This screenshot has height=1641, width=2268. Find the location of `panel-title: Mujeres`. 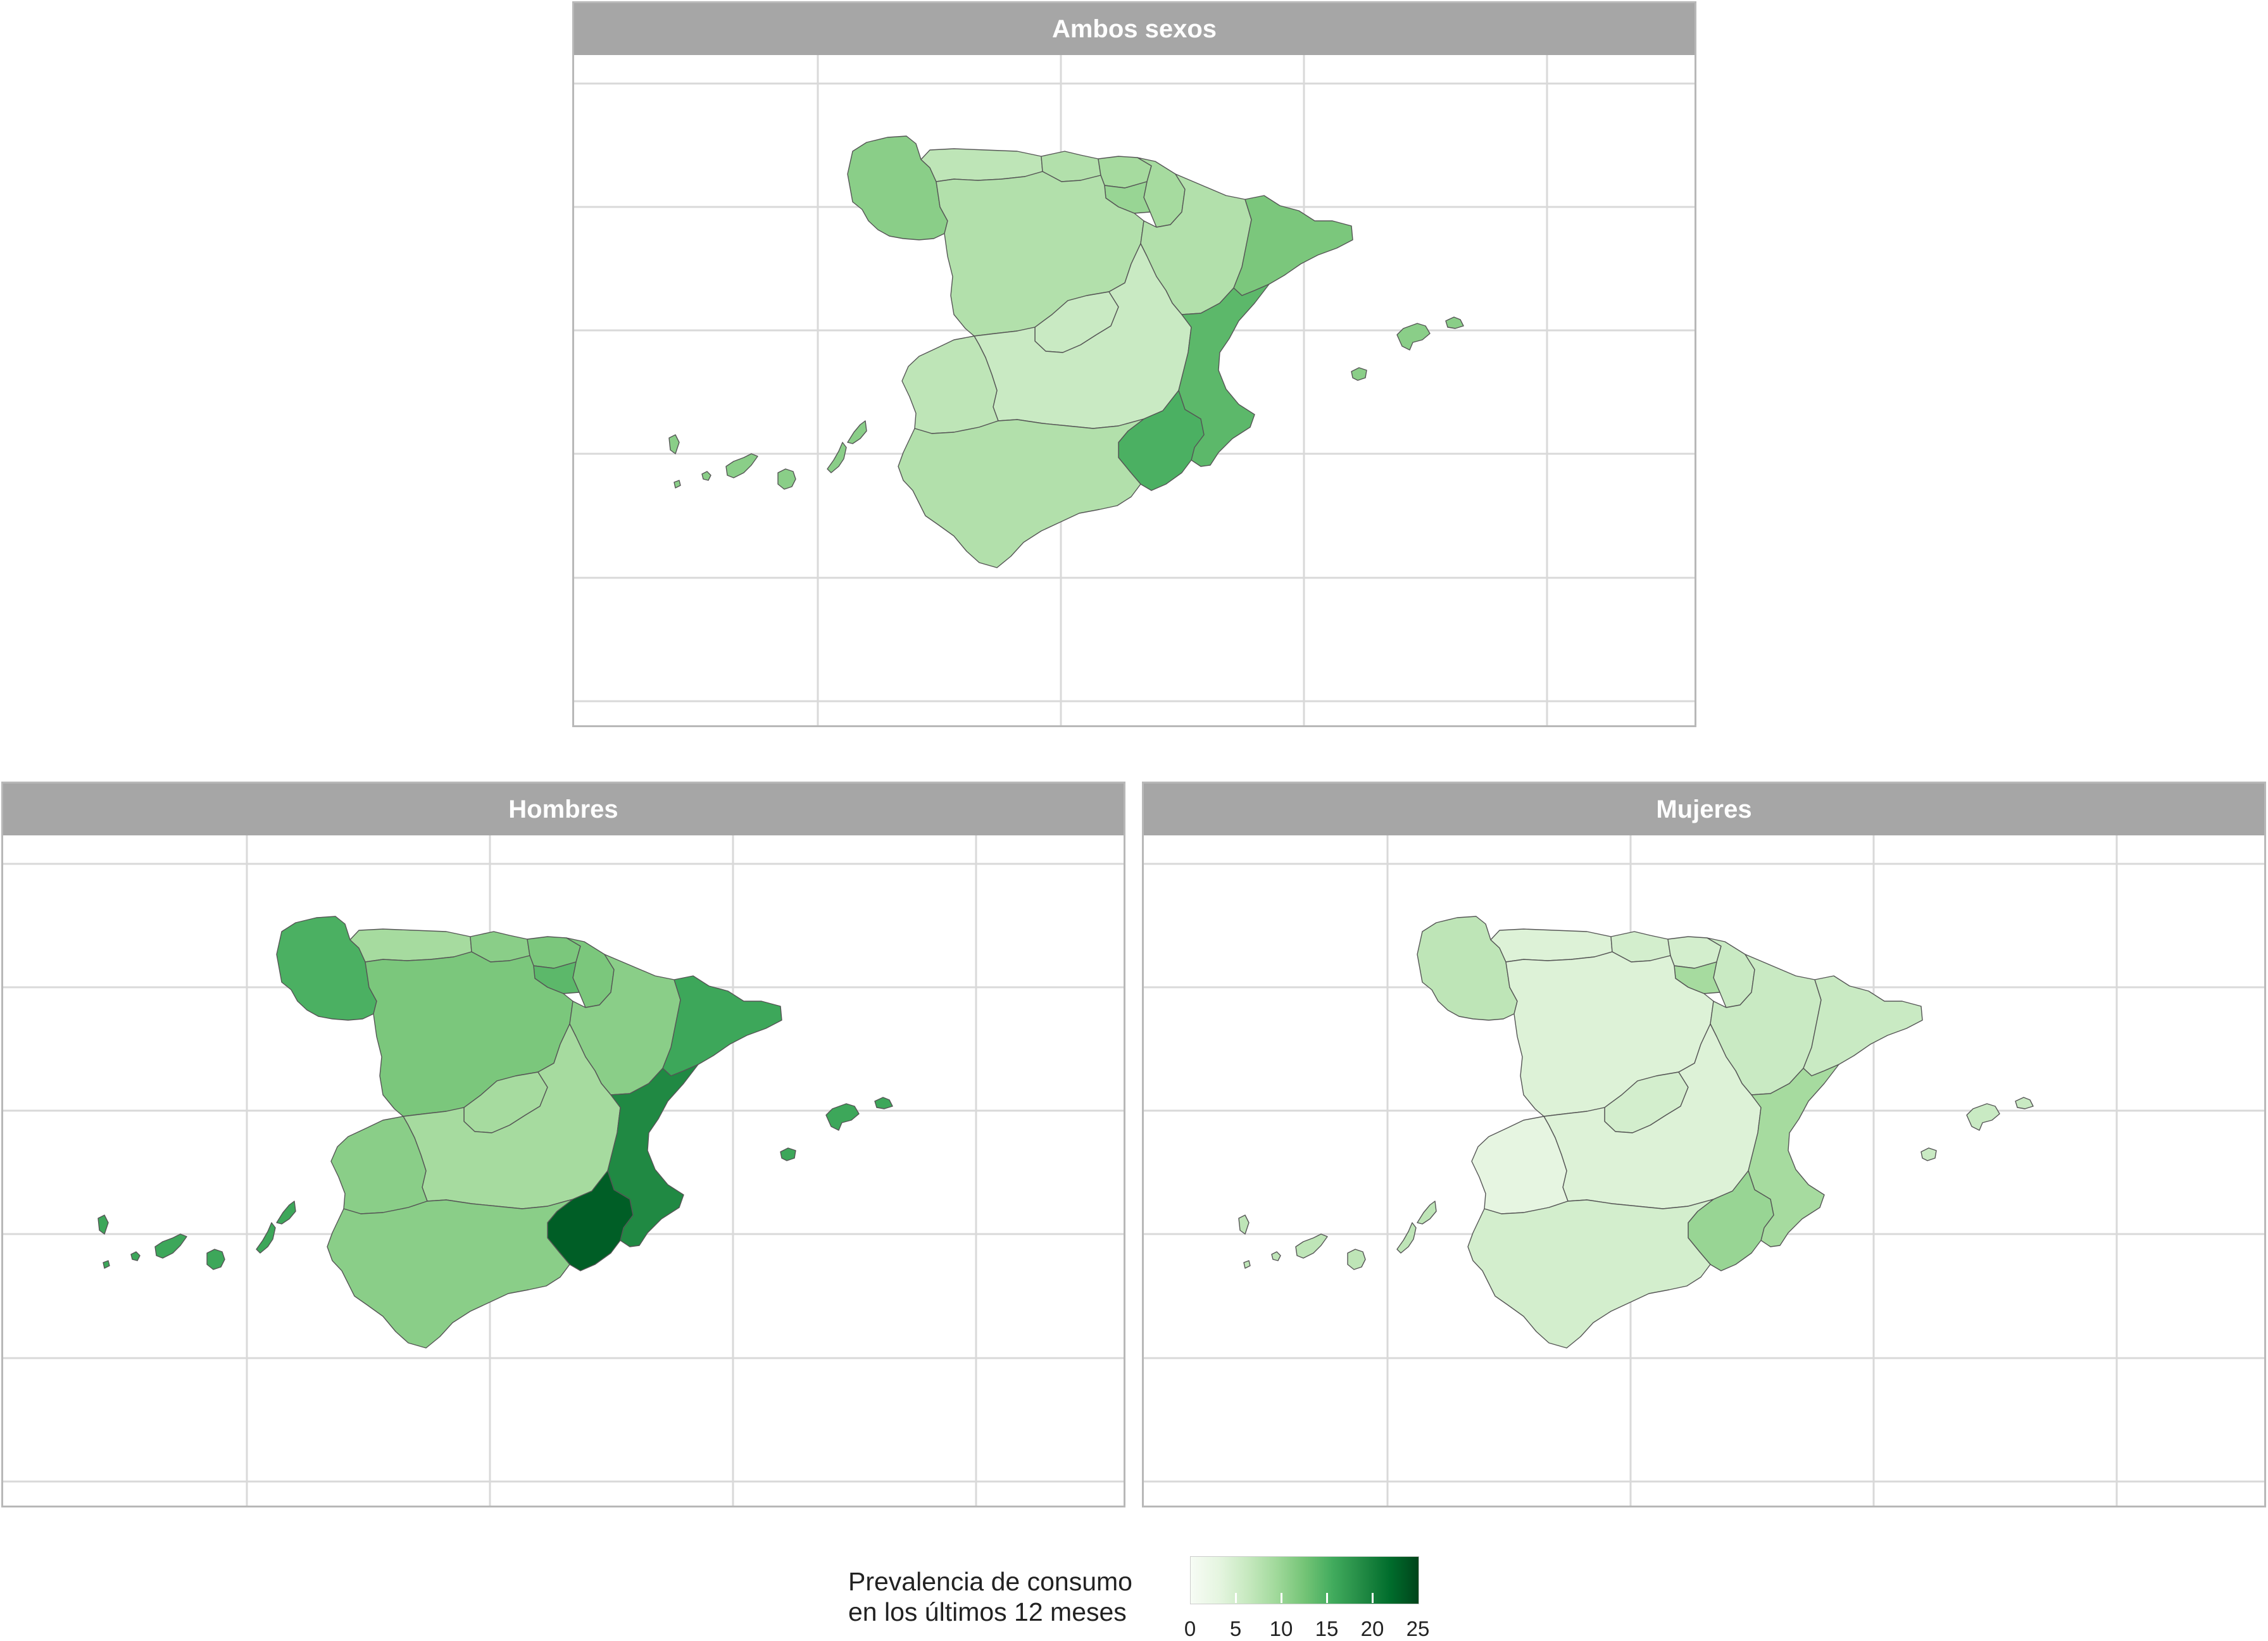

panel-title: Mujeres is located at coordinates (1704, 809).